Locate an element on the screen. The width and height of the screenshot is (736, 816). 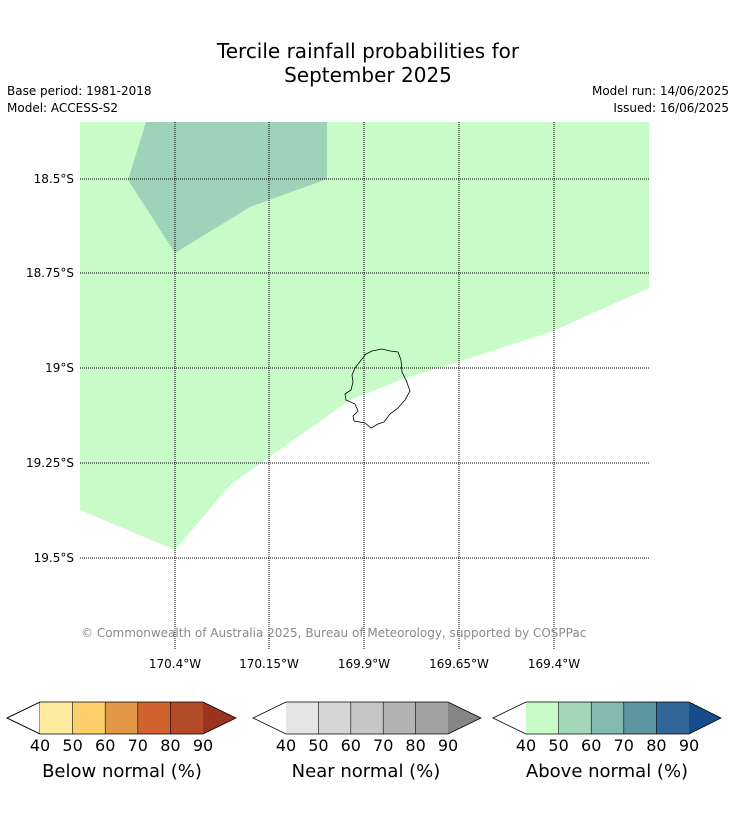
lat-label-19-5: 19.5°S is located at coordinates (53, 558).